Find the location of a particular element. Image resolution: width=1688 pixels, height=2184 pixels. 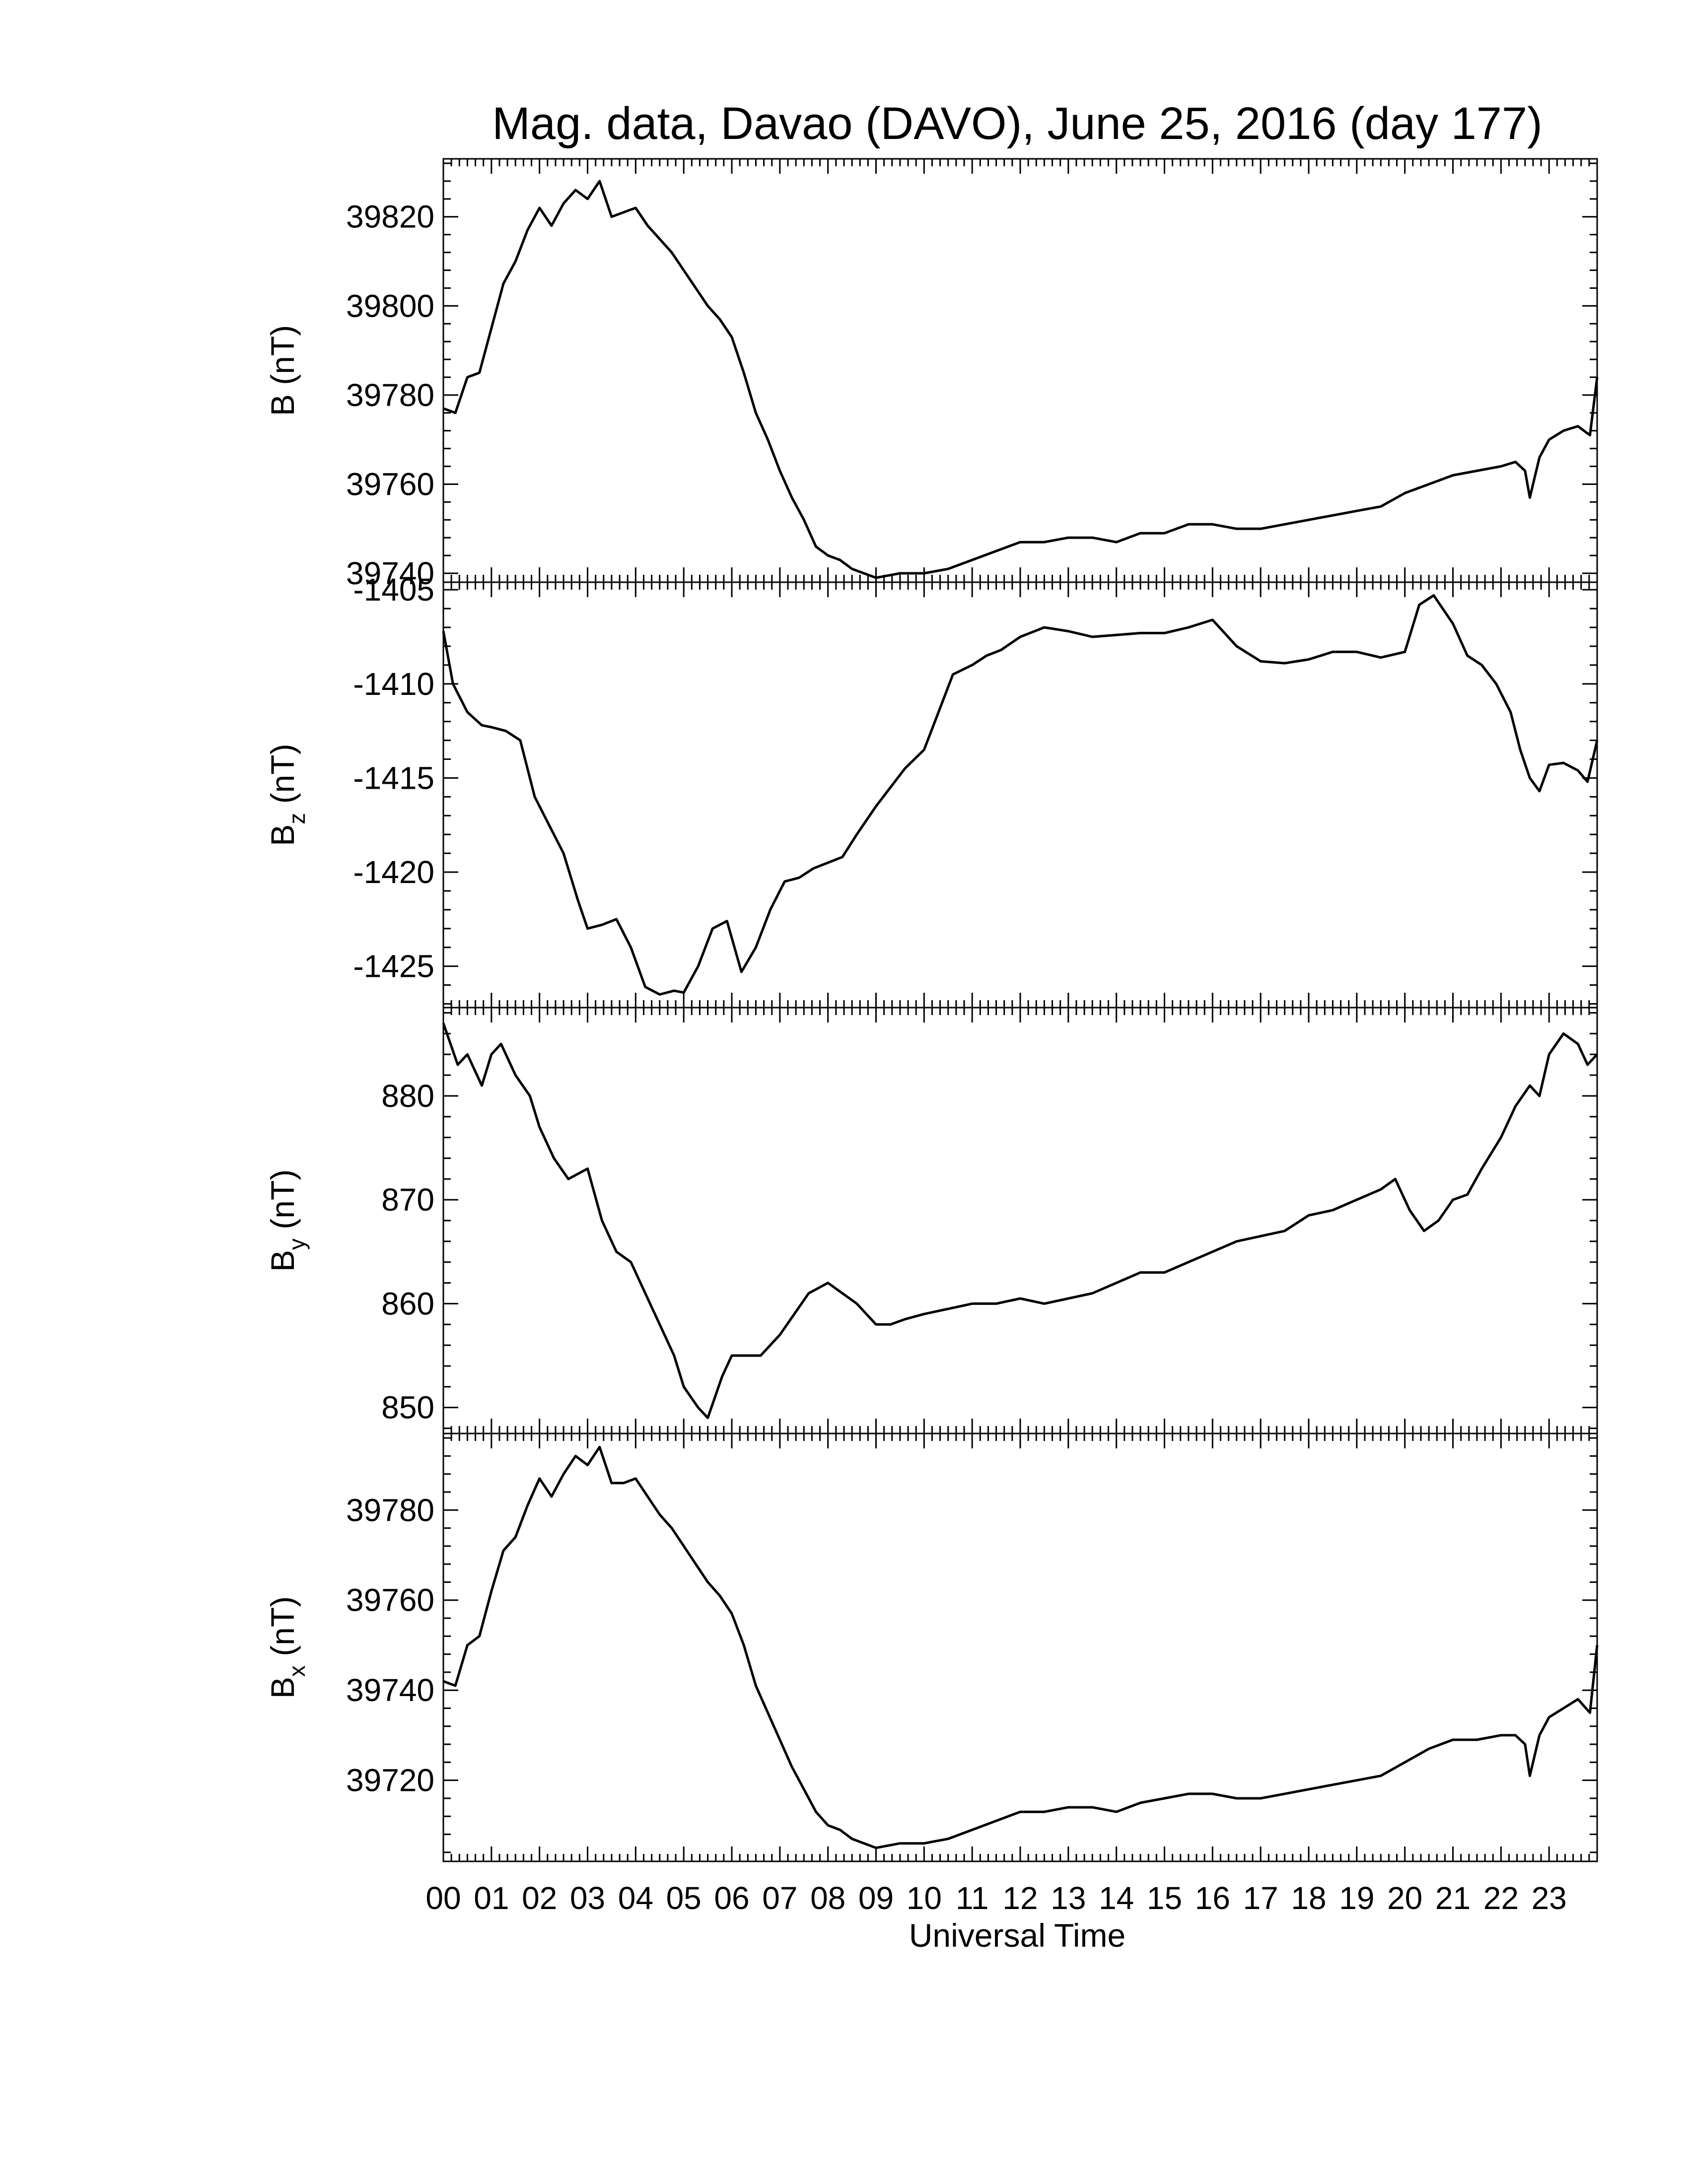

x-tick-label: 13 is located at coordinates (1068, 1898).